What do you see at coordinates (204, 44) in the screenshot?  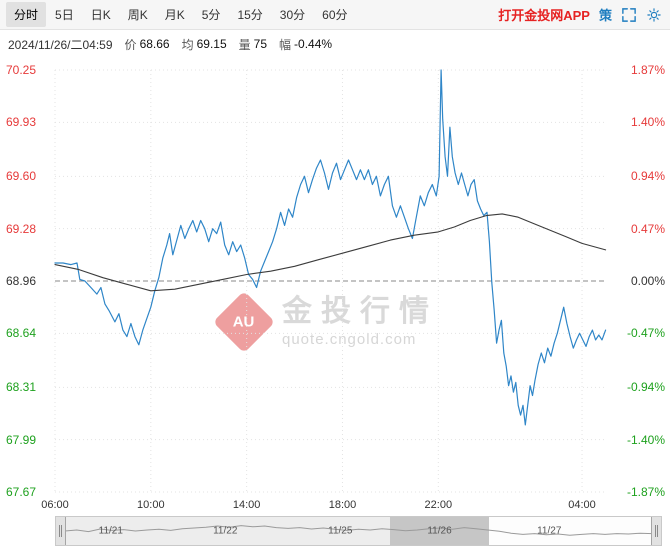 I see `field-average: 均 69.15` at bounding box center [204, 44].